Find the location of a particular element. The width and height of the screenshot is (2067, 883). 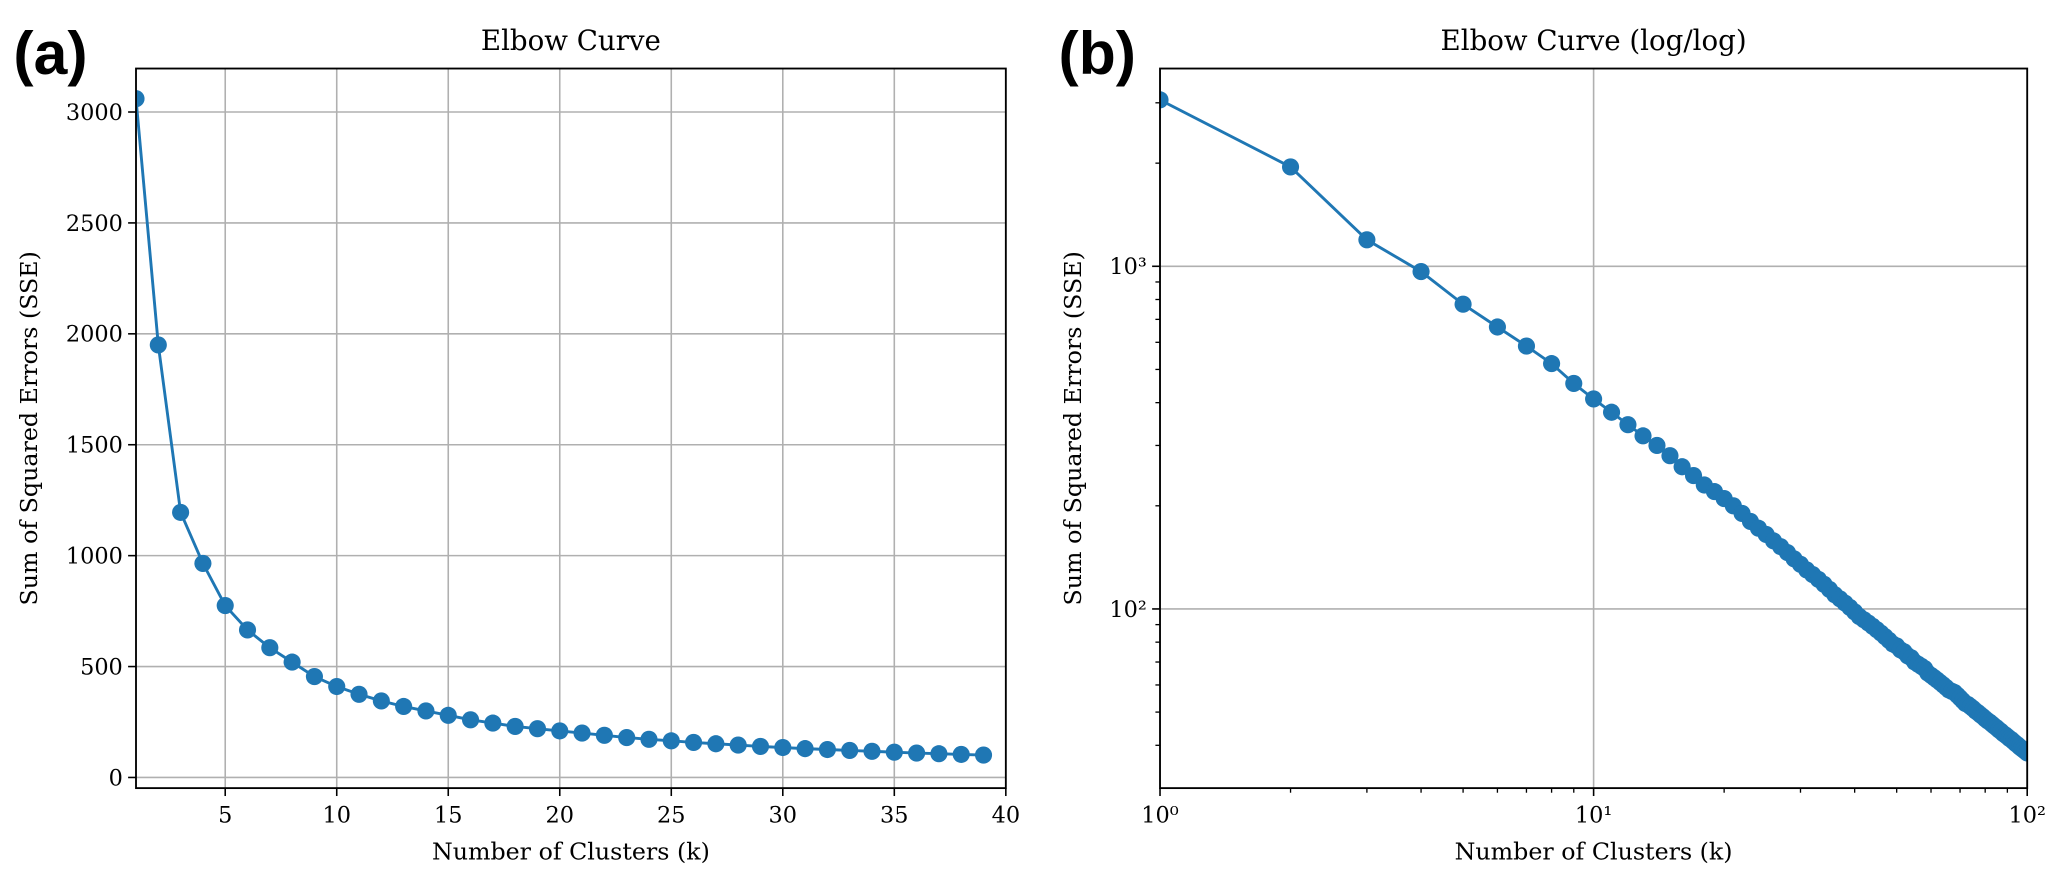

y-tick-label: 10² is located at coordinates (1127, 610).